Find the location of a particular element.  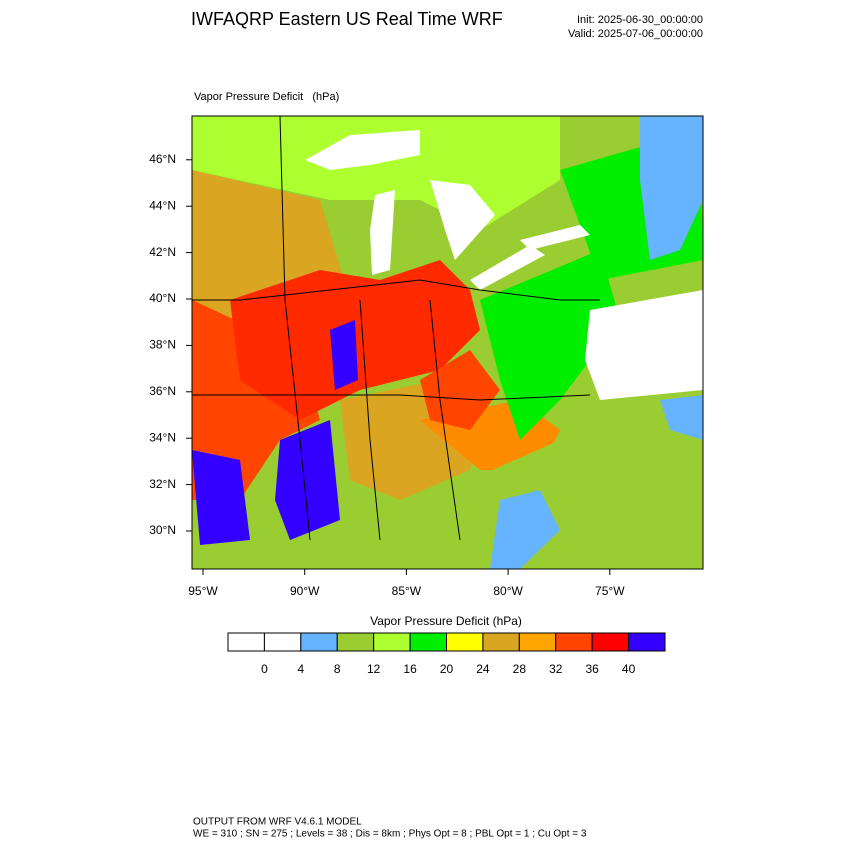

colorbar-label: 36 is located at coordinates (592, 669).